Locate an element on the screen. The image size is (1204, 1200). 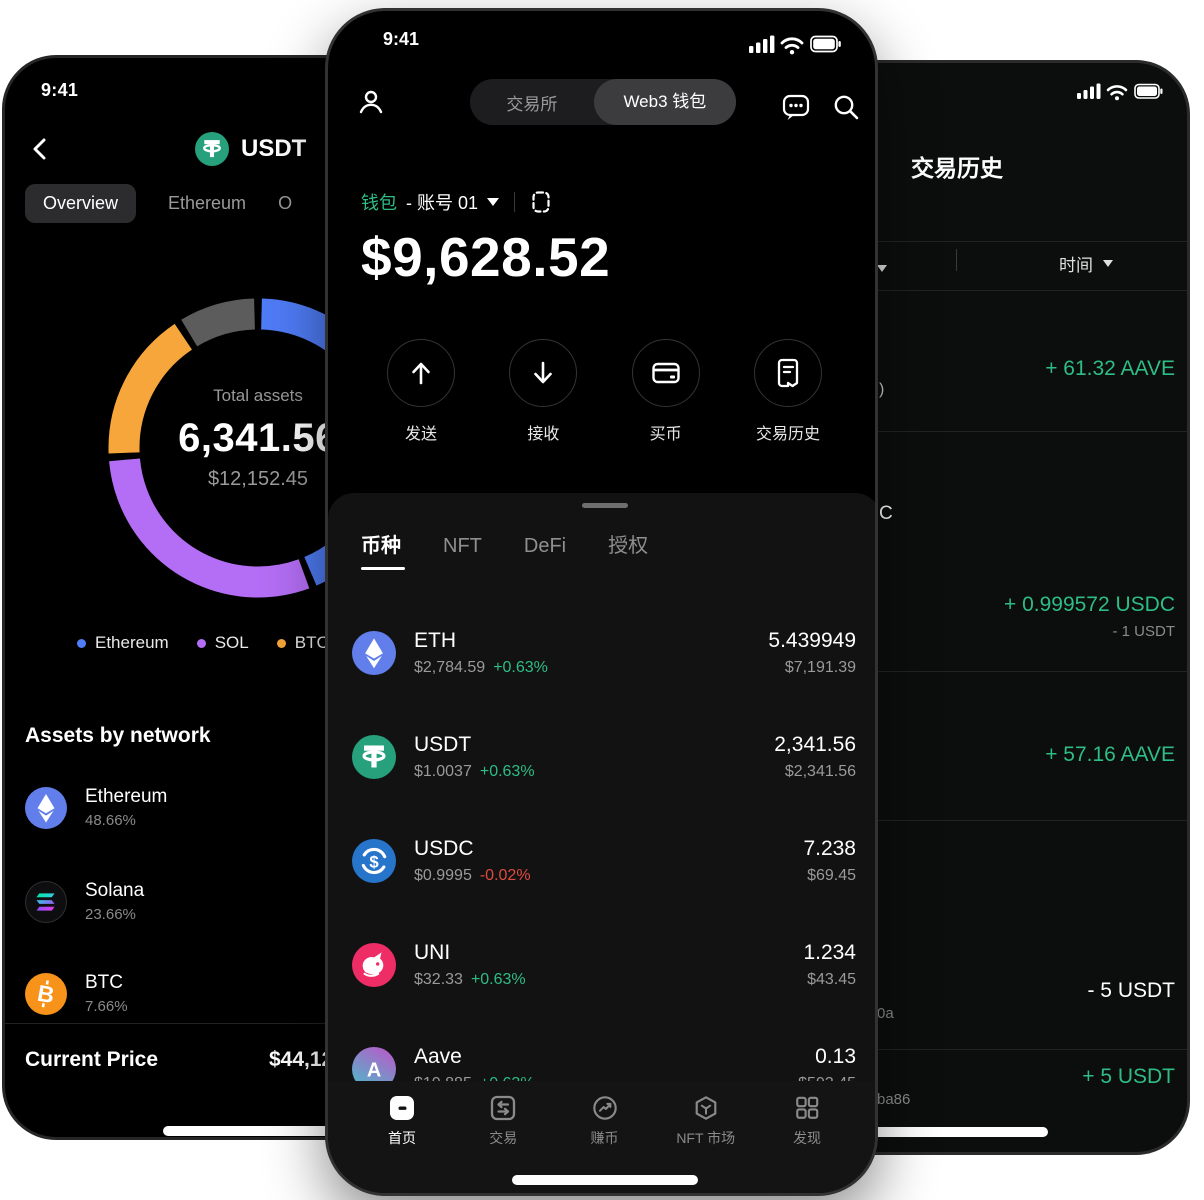
total-assets-usd: $12,152.45 is located at coordinates (258, 479).